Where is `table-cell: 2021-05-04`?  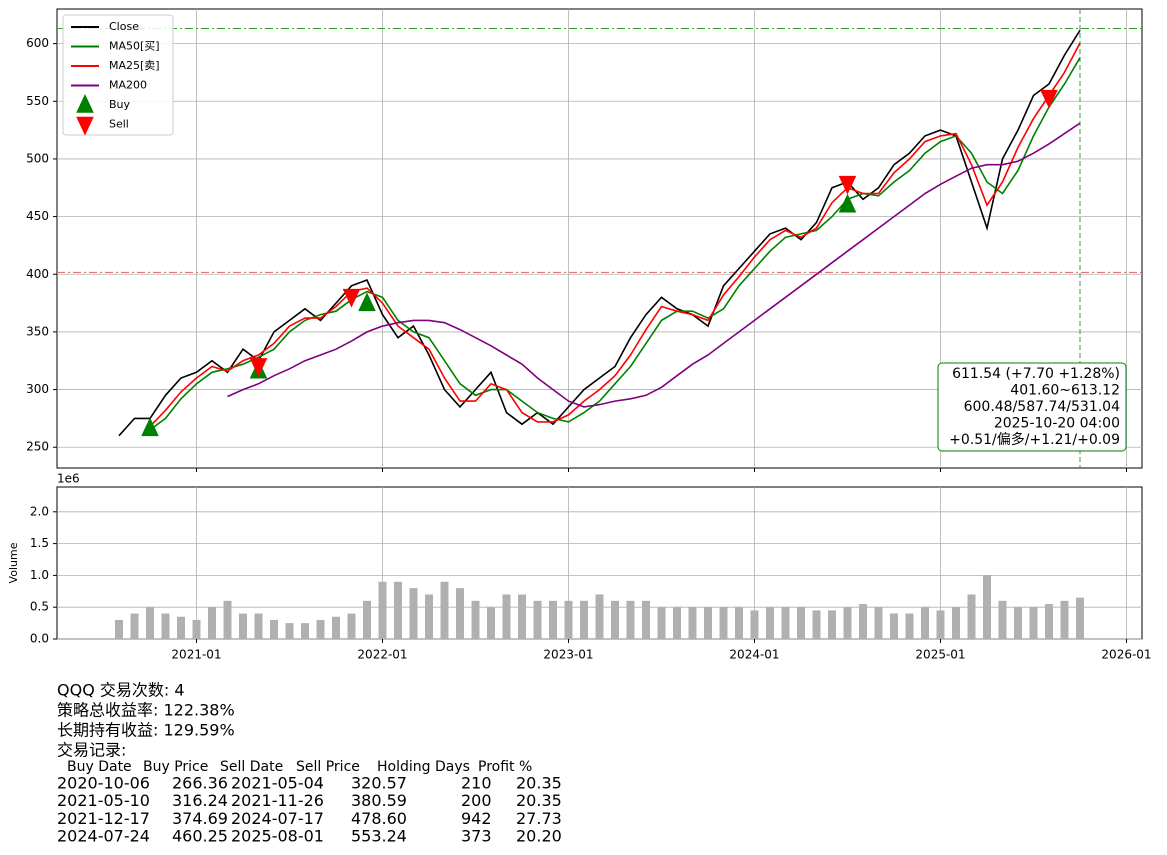
table-cell: 2021-05-04 is located at coordinates (277, 783).